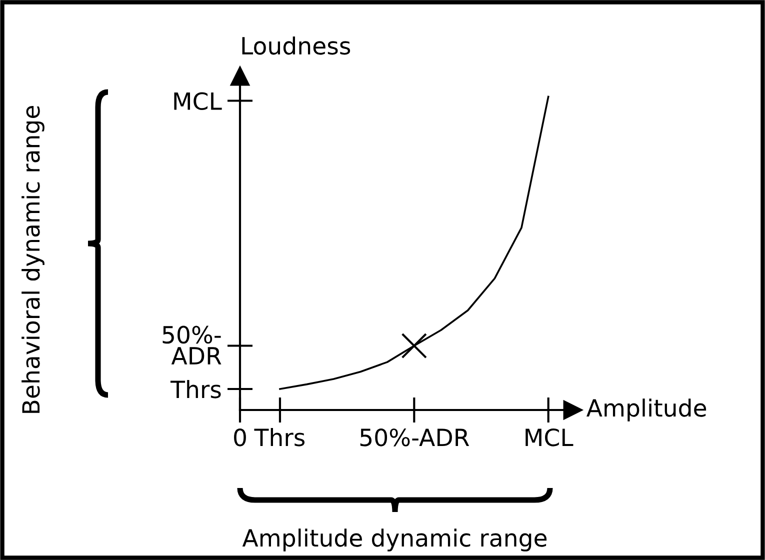 The image size is (765, 560). Describe the element at coordinates (192, 345) in the screenshot. I see `text: 50%- ADR` at that location.